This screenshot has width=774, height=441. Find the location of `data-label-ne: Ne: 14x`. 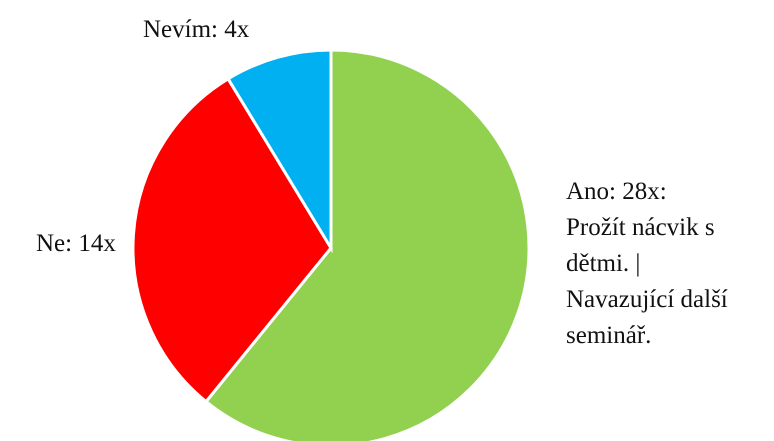

data-label-ne: Ne: 14x is located at coordinates (76, 243).